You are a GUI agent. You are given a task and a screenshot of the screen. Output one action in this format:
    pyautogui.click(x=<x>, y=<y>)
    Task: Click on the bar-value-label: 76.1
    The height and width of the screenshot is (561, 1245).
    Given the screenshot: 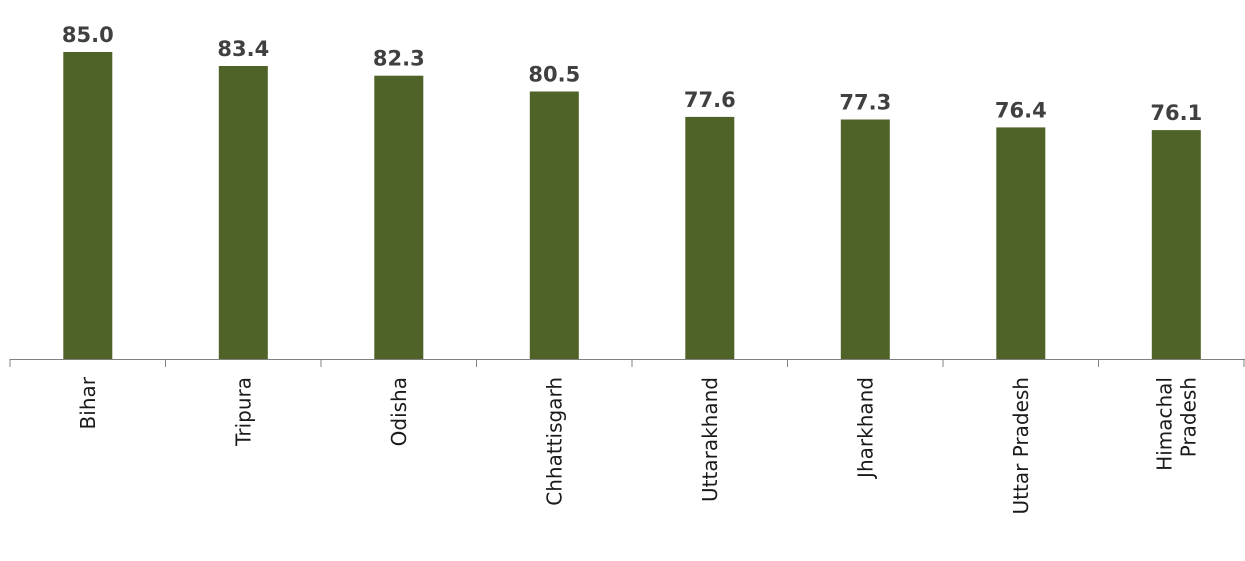 What is the action you would take?
    pyautogui.click(x=1176, y=113)
    